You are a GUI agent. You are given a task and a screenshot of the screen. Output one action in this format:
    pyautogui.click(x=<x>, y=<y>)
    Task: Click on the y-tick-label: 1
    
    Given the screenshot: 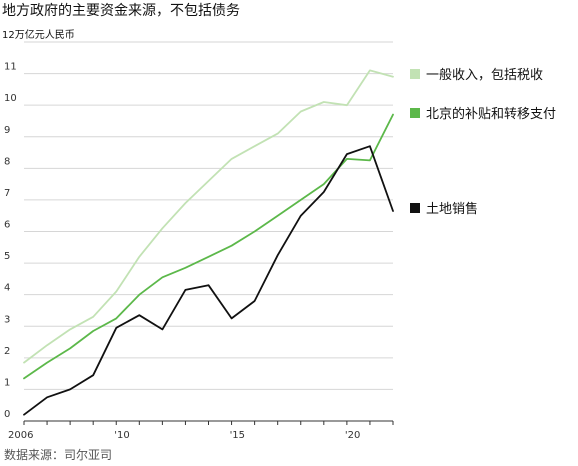 What is the action you would take?
    pyautogui.click(x=7, y=382)
    